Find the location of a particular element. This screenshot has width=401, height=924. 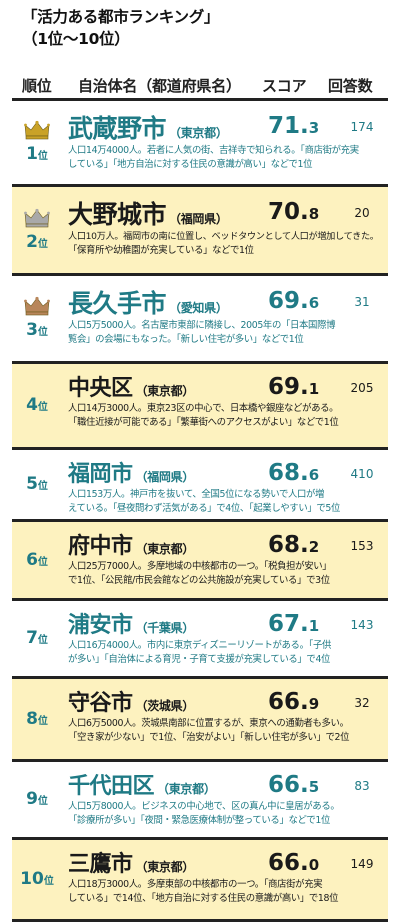

city-name: 浦安市 （千葉県） is located at coordinates (131, 623).